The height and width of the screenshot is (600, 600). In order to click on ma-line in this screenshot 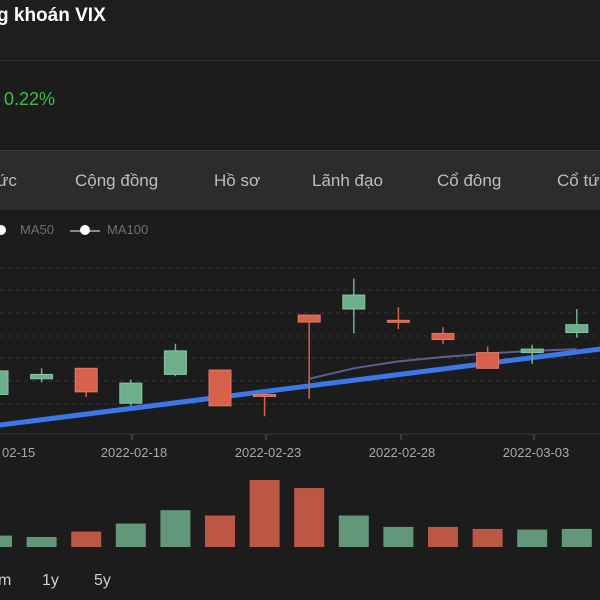, I will do `click(442, 364)`.